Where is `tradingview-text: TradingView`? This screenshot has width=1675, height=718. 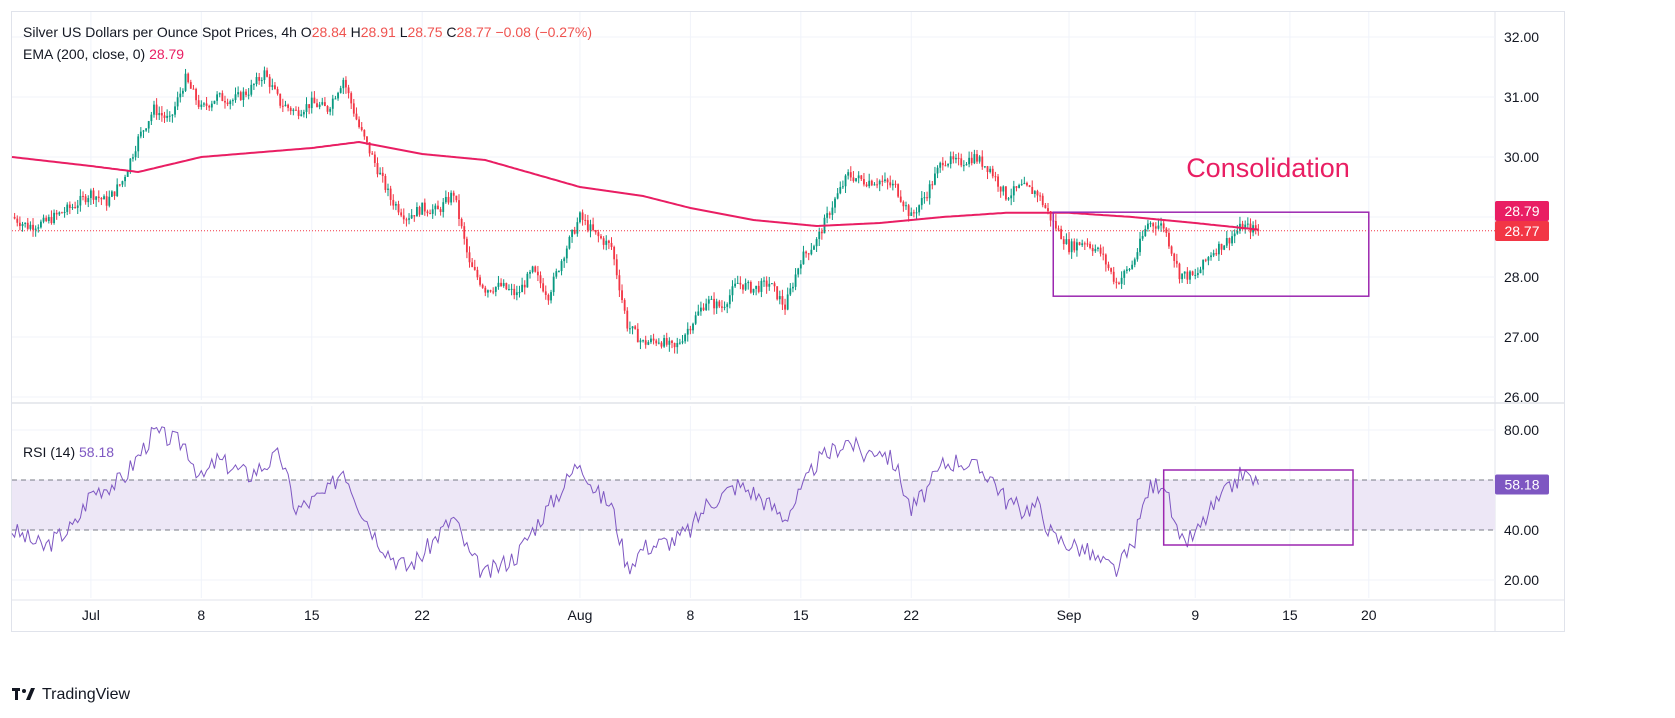 tradingview-text: TradingView is located at coordinates (86, 694).